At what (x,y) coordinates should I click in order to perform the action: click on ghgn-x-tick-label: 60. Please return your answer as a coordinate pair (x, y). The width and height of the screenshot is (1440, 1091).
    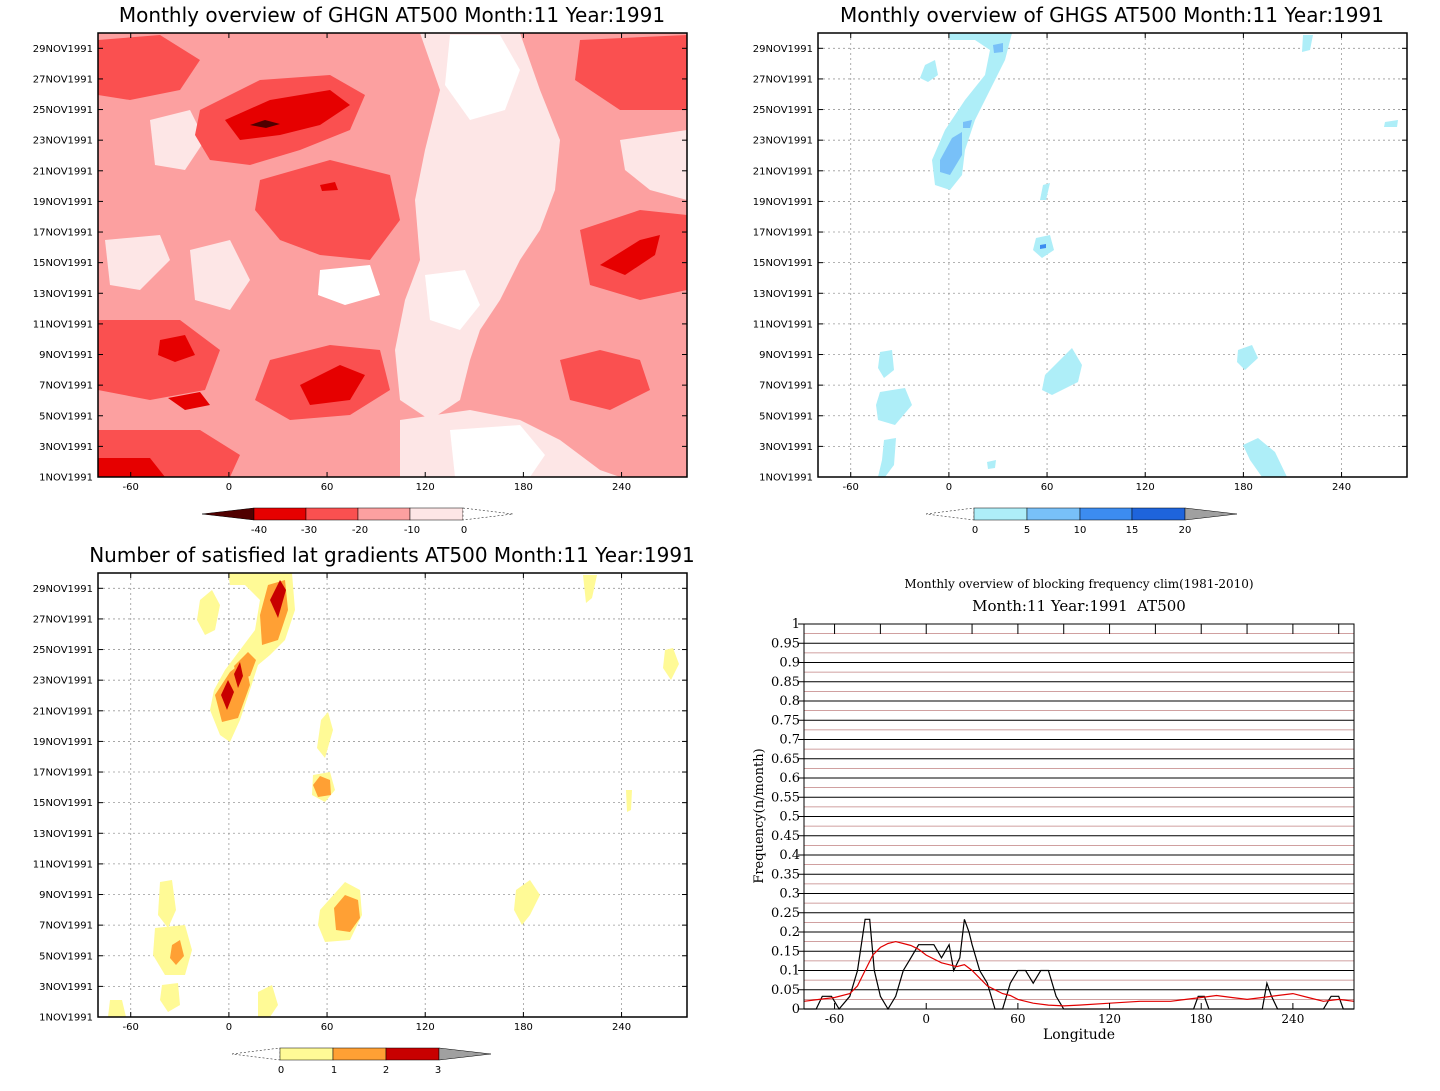
    Looking at the image, I should click on (327, 487).